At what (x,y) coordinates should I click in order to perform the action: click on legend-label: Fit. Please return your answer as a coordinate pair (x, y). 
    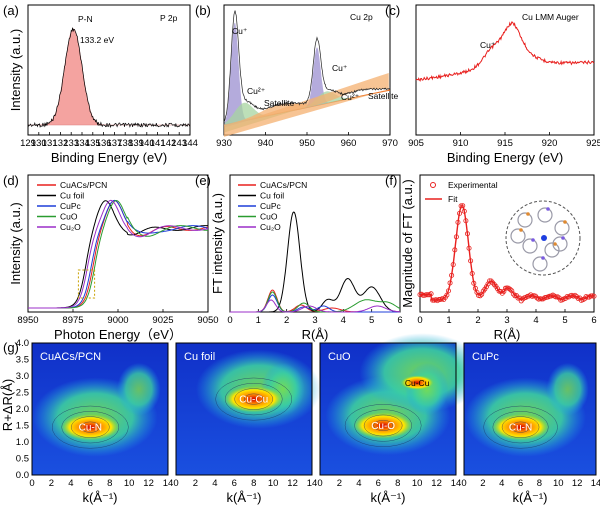
    Looking at the image, I should click on (453, 199).